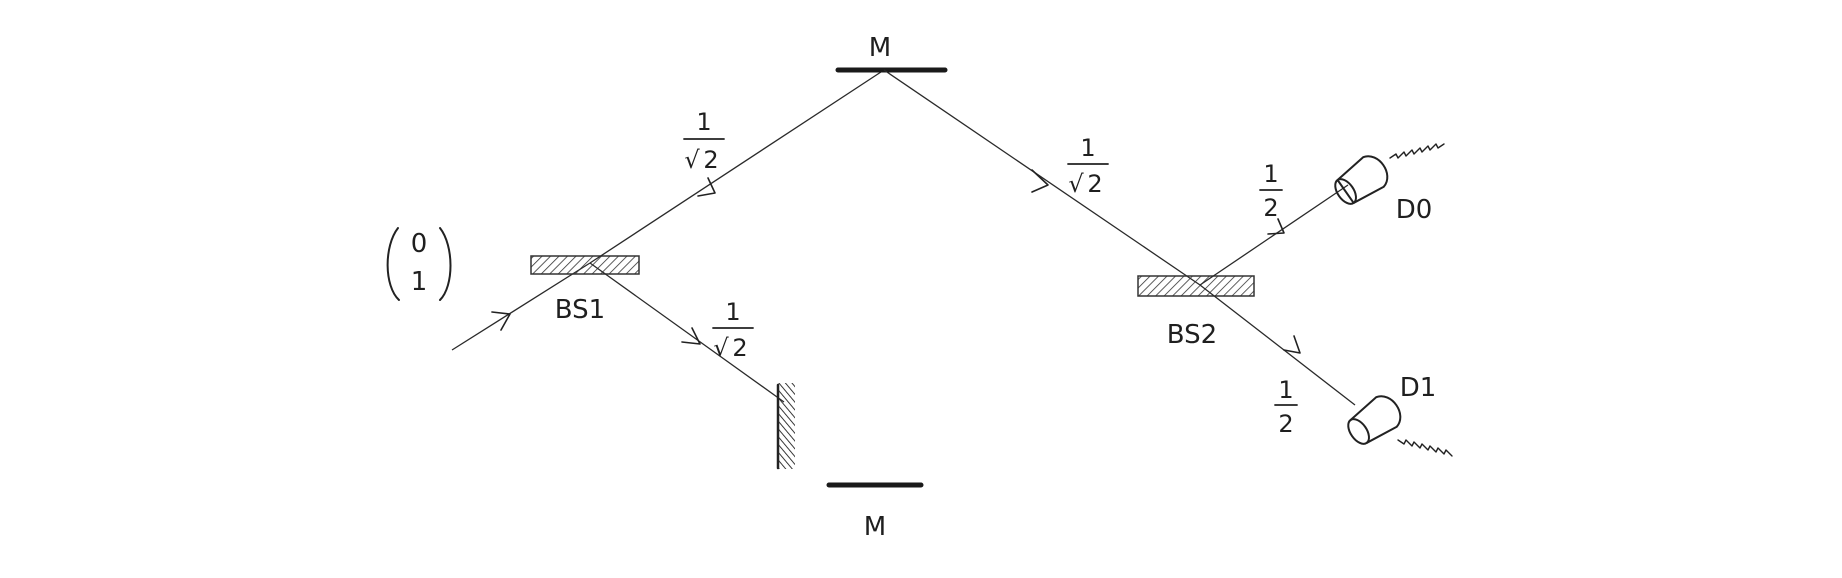 The image size is (1842, 578). I want to click on detector-d1: D1, so click(1400, 415).